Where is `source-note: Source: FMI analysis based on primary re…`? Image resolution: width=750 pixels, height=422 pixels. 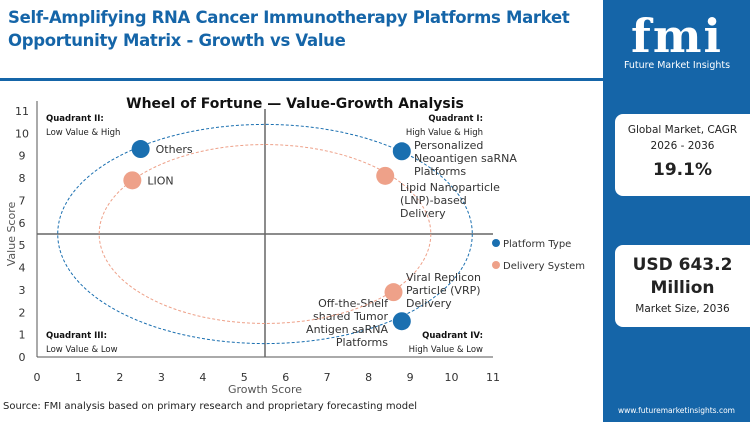 source-note: Source: FMI analysis based on primary re… is located at coordinates (210, 406).